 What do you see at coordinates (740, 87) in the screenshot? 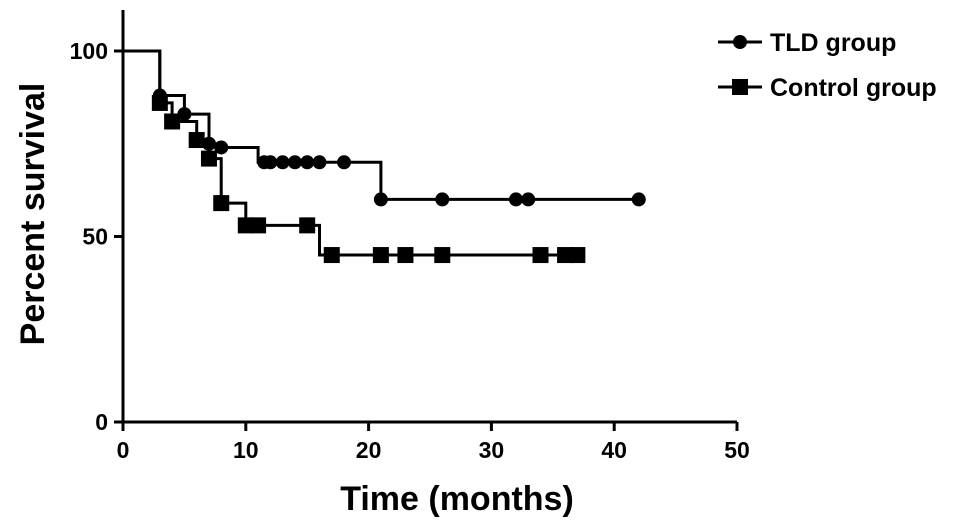
I see `legend-control-square-icon` at bounding box center [740, 87].